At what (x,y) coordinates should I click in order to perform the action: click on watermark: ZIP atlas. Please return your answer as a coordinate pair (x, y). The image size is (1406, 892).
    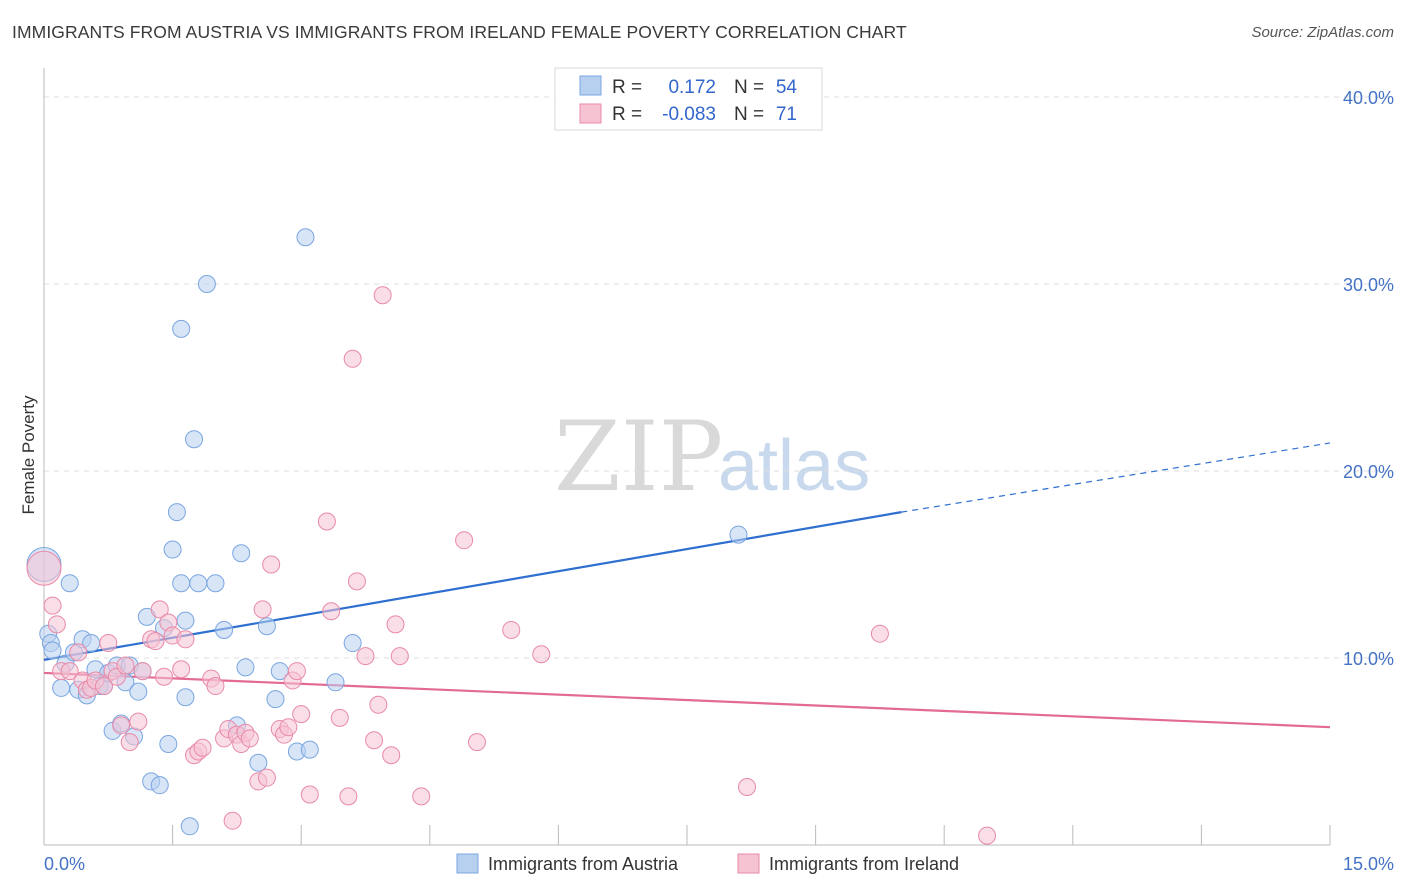
    Looking at the image, I should click on (712, 457).